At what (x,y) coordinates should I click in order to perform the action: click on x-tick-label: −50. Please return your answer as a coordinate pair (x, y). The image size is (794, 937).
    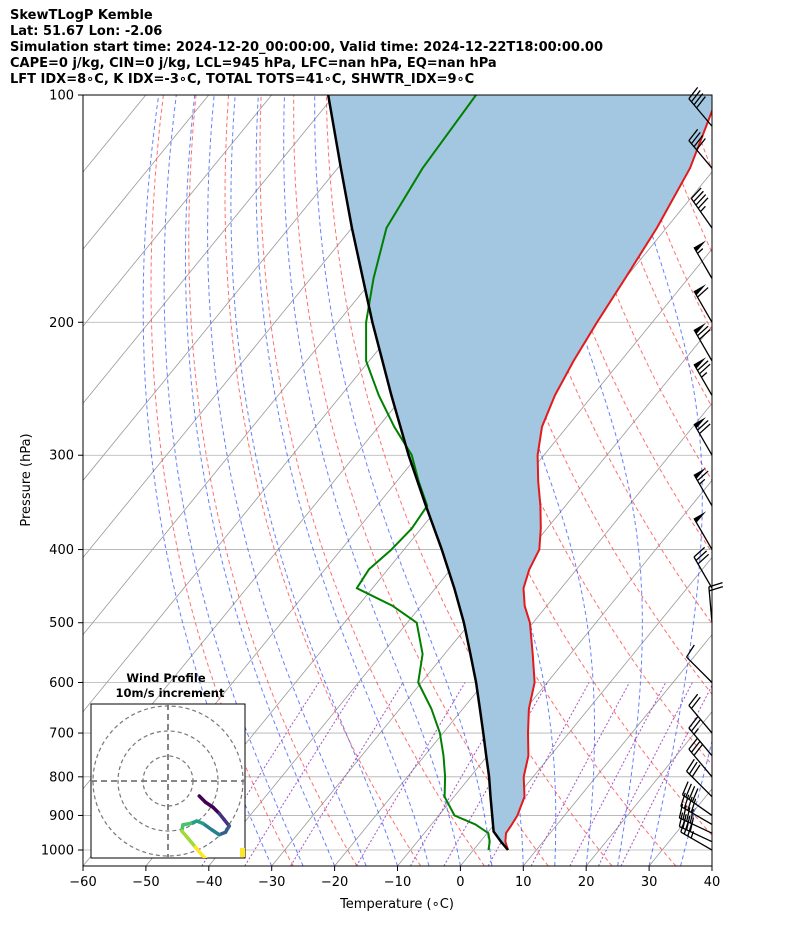
    Looking at the image, I should click on (145, 882).